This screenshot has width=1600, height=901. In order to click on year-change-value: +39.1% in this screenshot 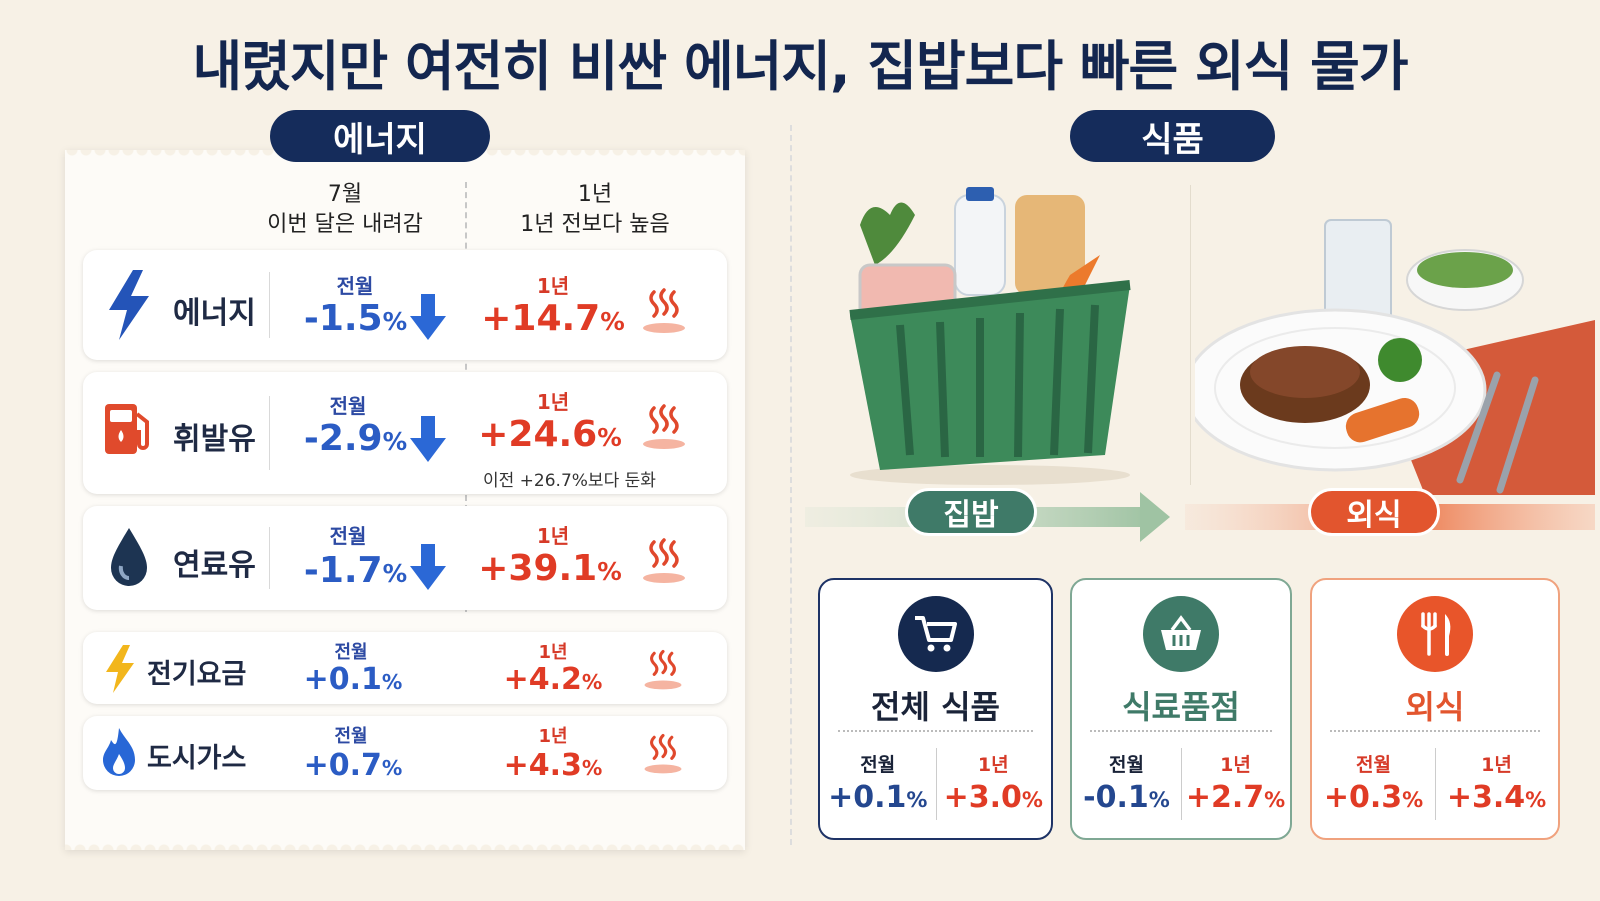, I will do `click(550, 568)`.